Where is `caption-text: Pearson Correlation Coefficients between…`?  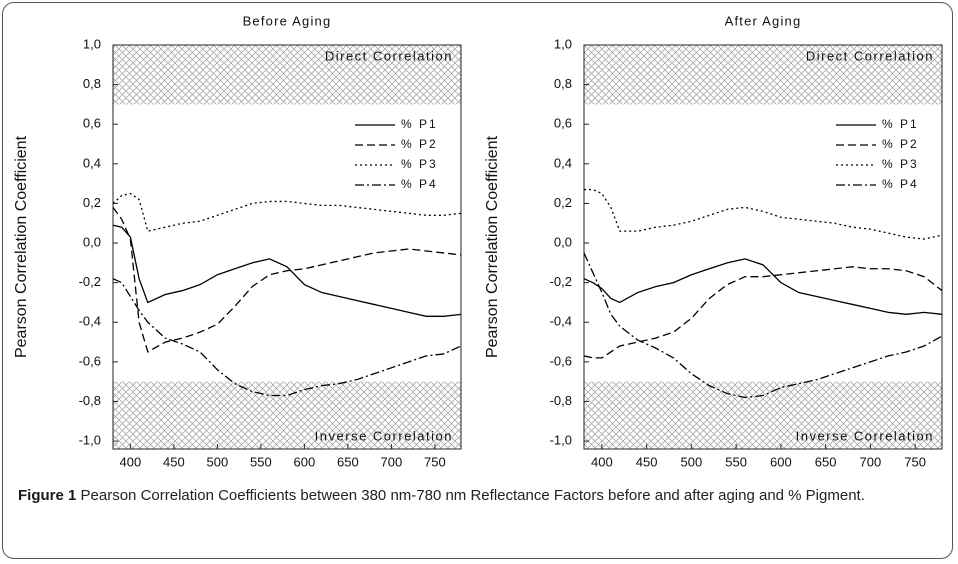 caption-text: Pearson Correlation Coefficients between… is located at coordinates (472, 495).